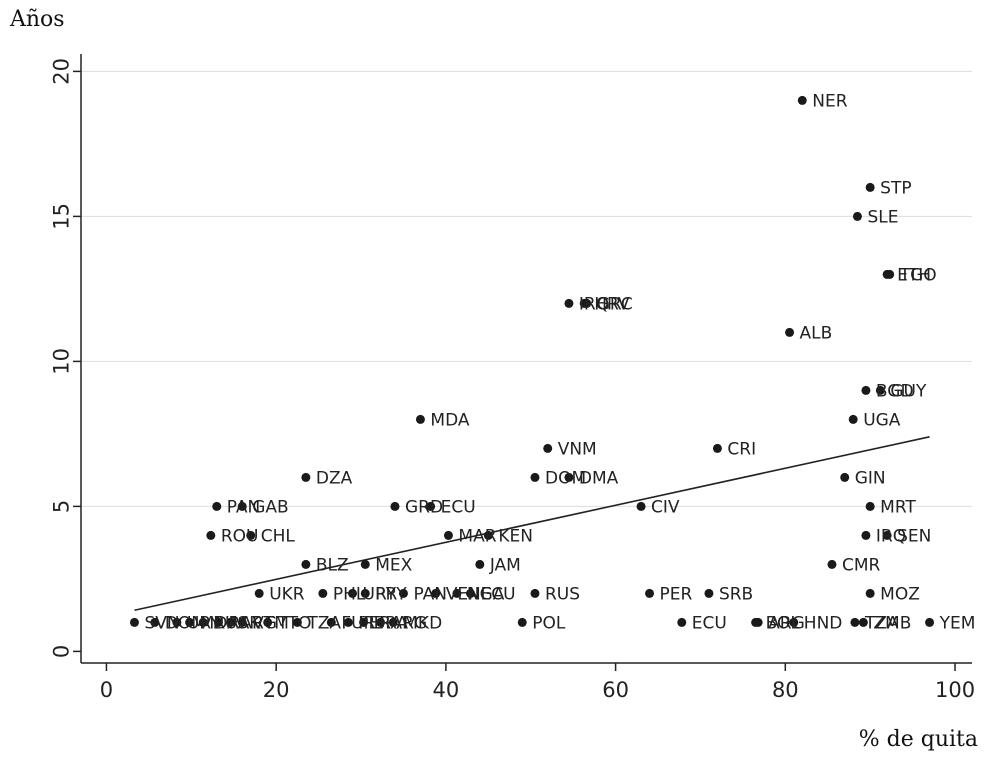 This screenshot has width=1000, height=764. I want to click on data-point-ner, so click(802, 100).